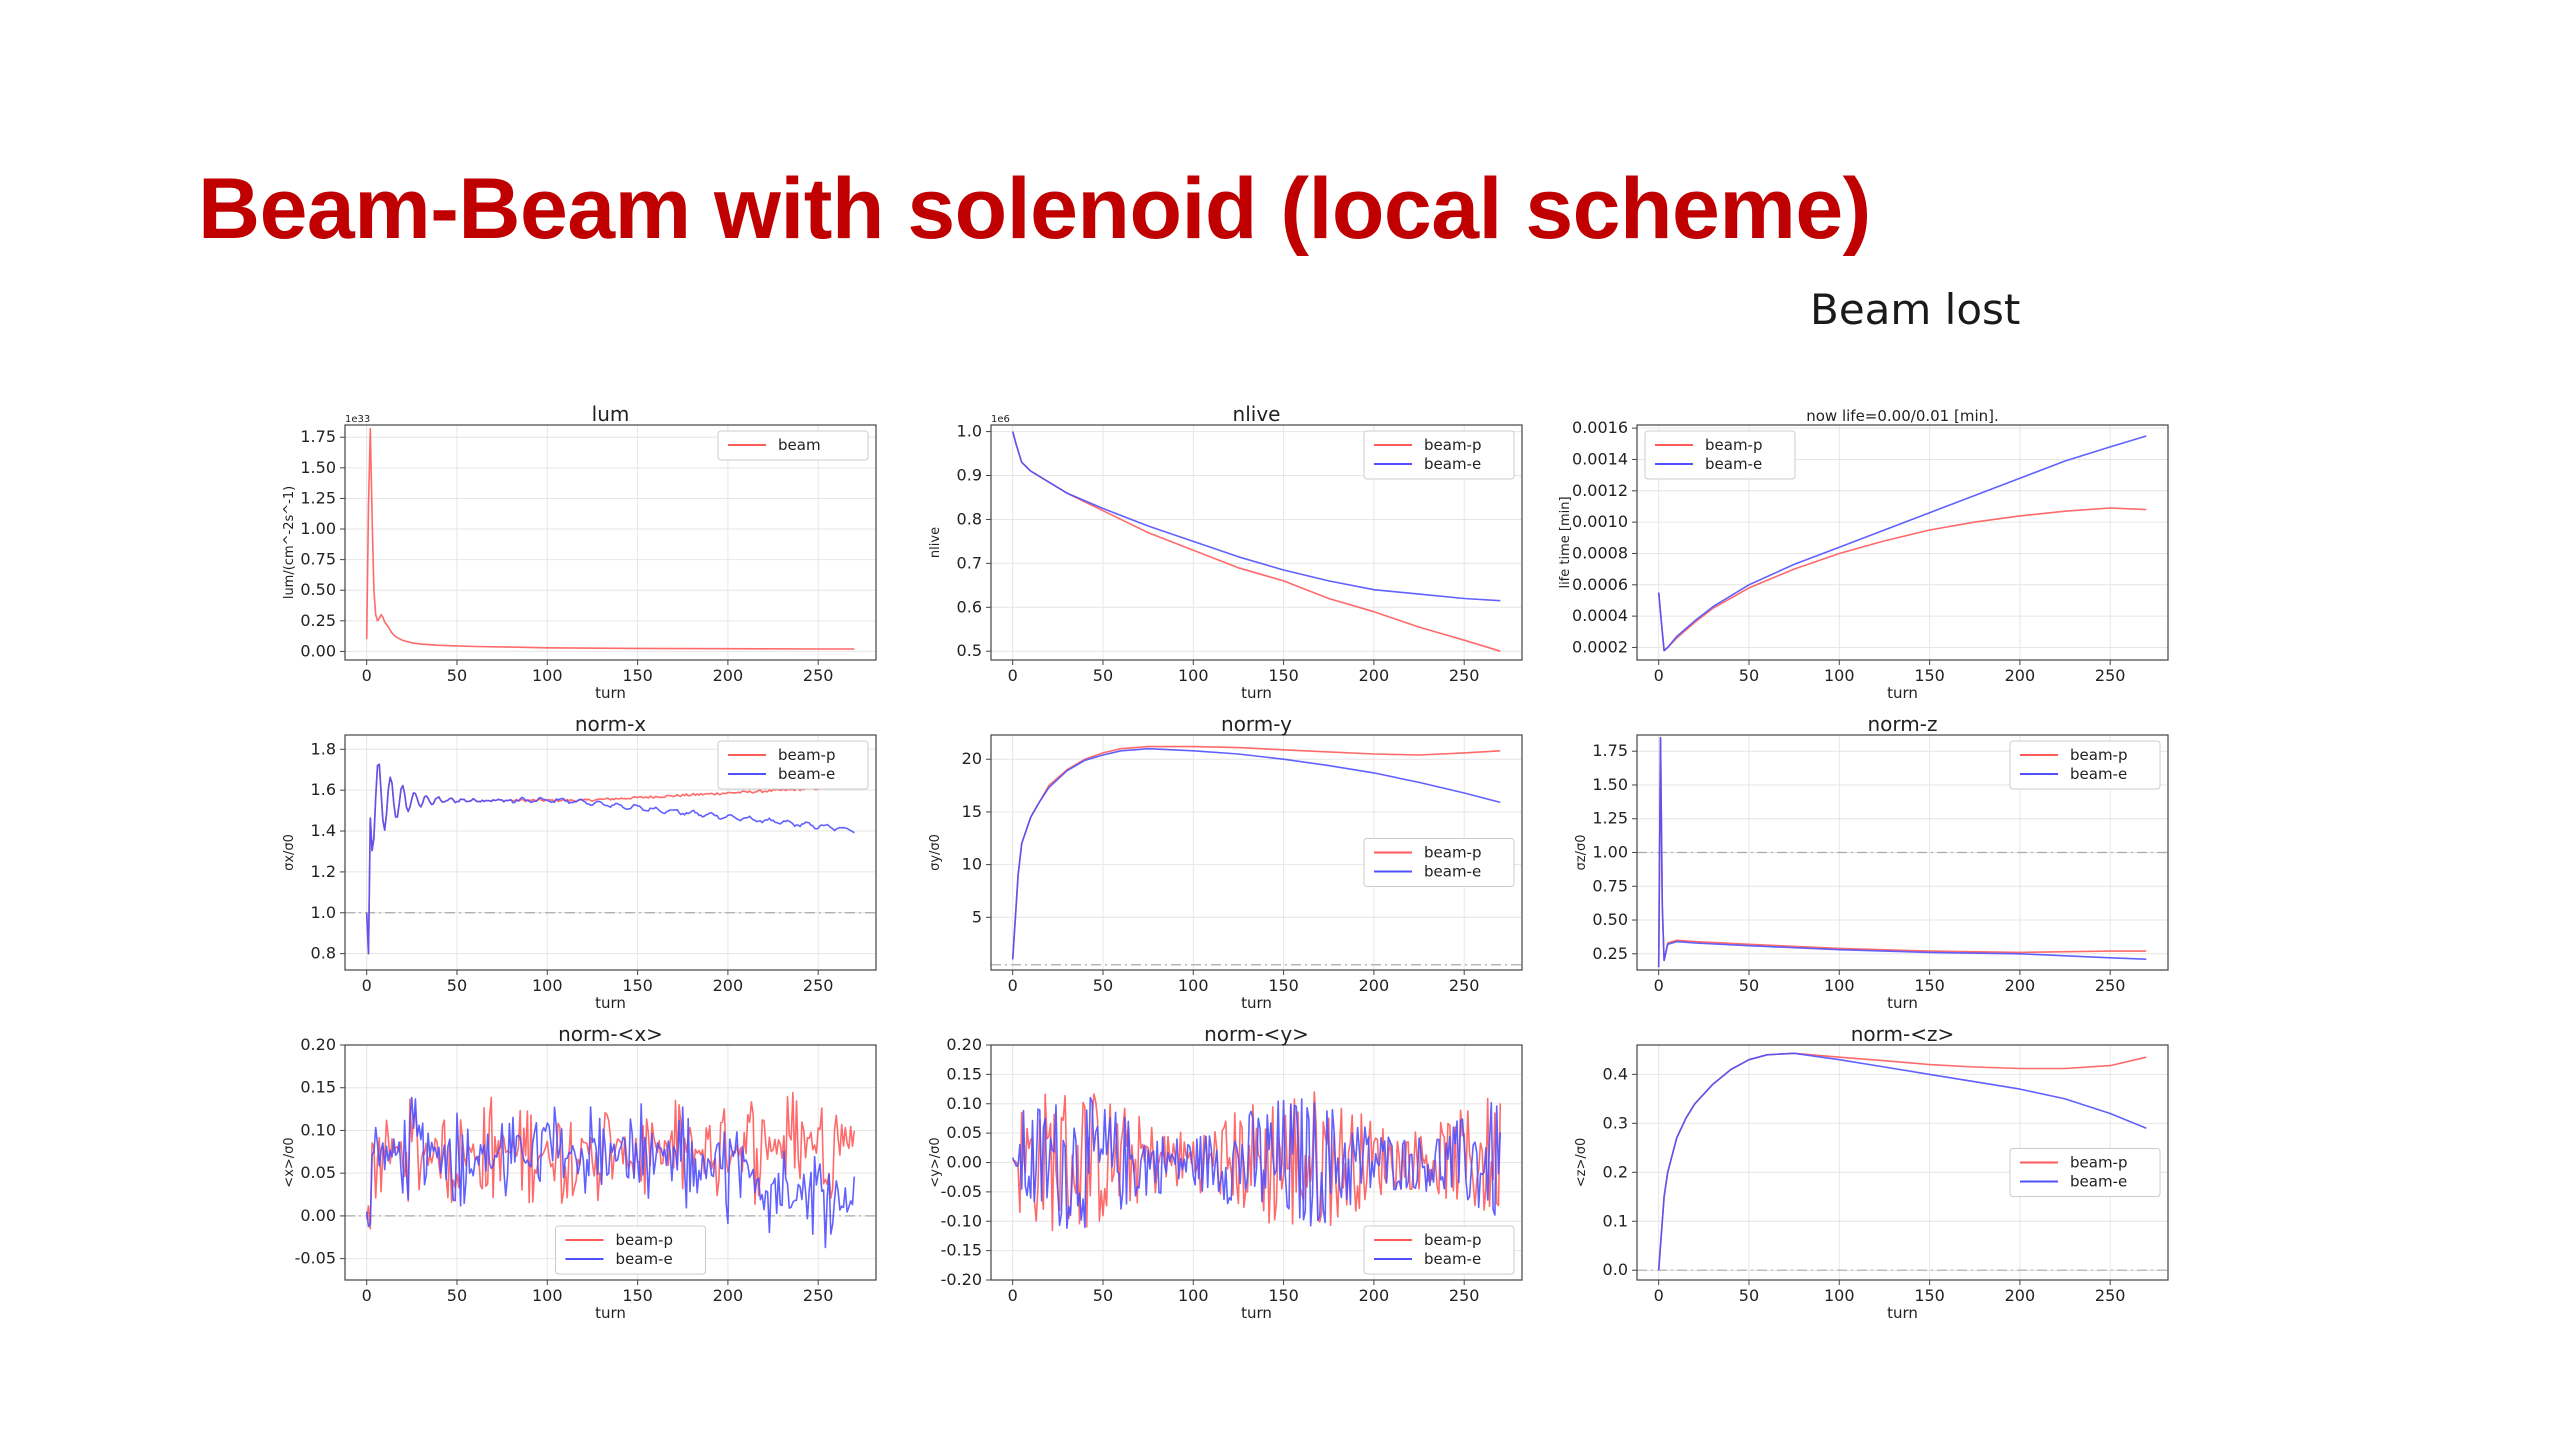  What do you see at coordinates (1600, 521) in the screenshot?
I see `y-tick-label: 0.0010` at bounding box center [1600, 521].